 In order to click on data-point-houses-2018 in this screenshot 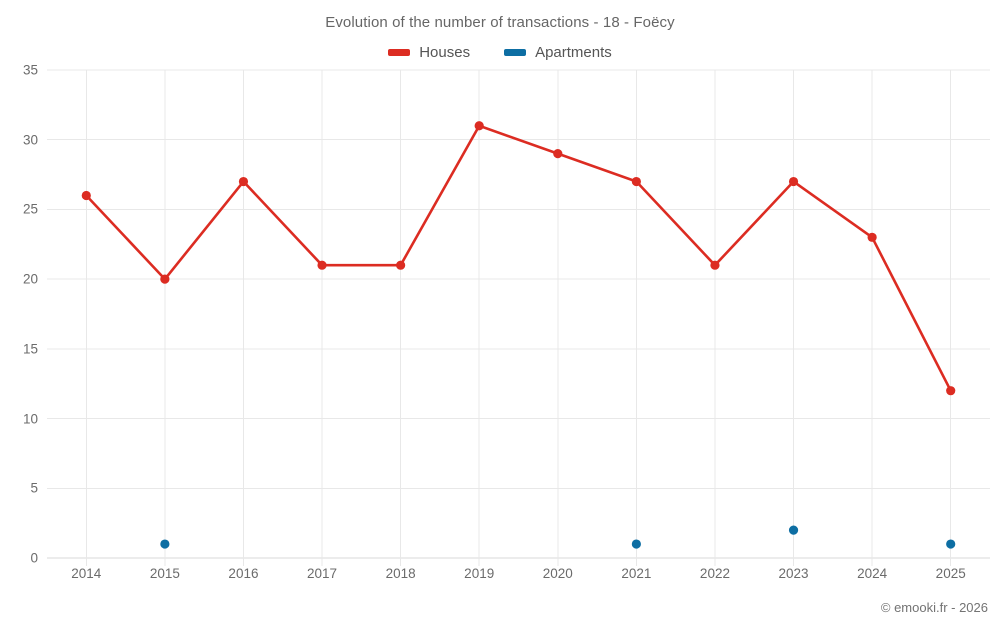, I will do `click(401, 265)`.